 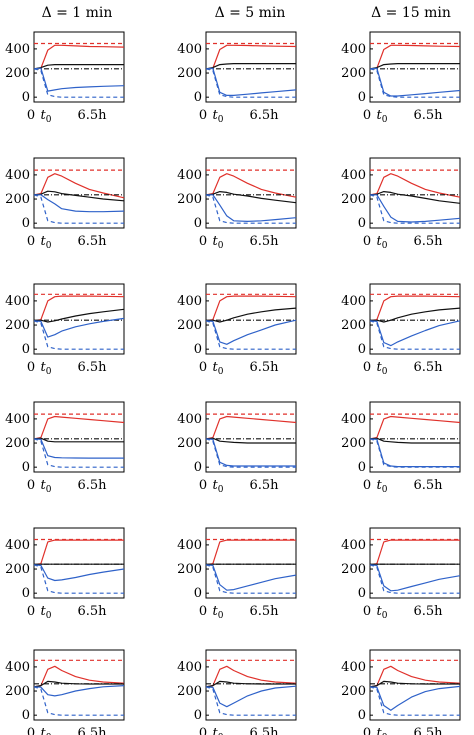 I want to click on panel-r5-c2: 0 200 400 0 t0 6.5h, so click(x=237, y=574).